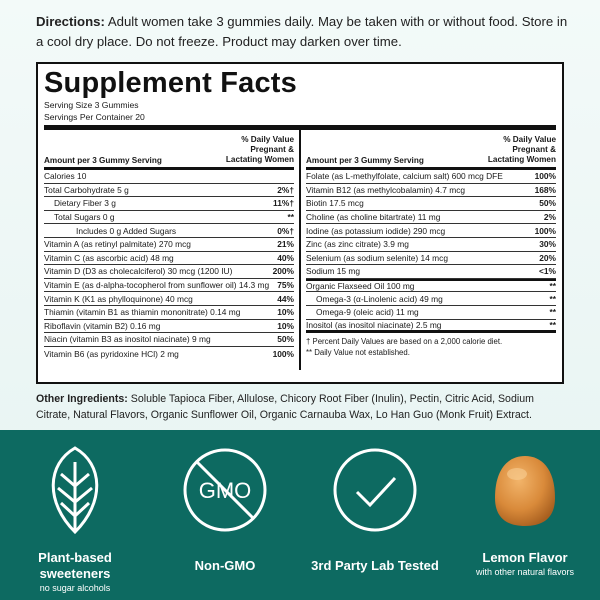  Describe the element at coordinates (65, 176) in the screenshot. I see `nutrient-name: Calories 10` at that location.